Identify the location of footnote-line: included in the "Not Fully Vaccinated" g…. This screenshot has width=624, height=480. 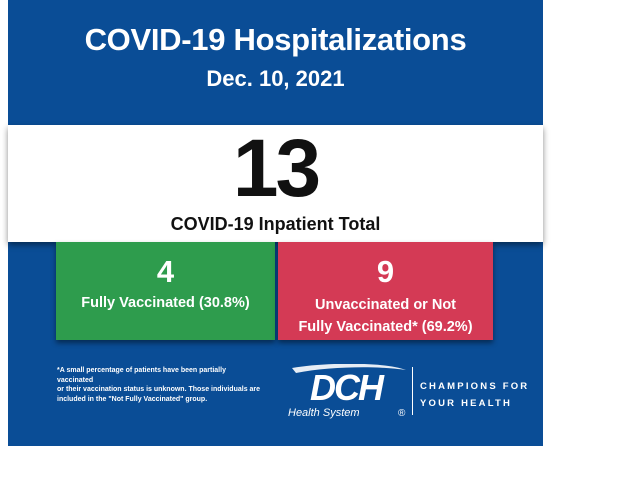
(132, 399).